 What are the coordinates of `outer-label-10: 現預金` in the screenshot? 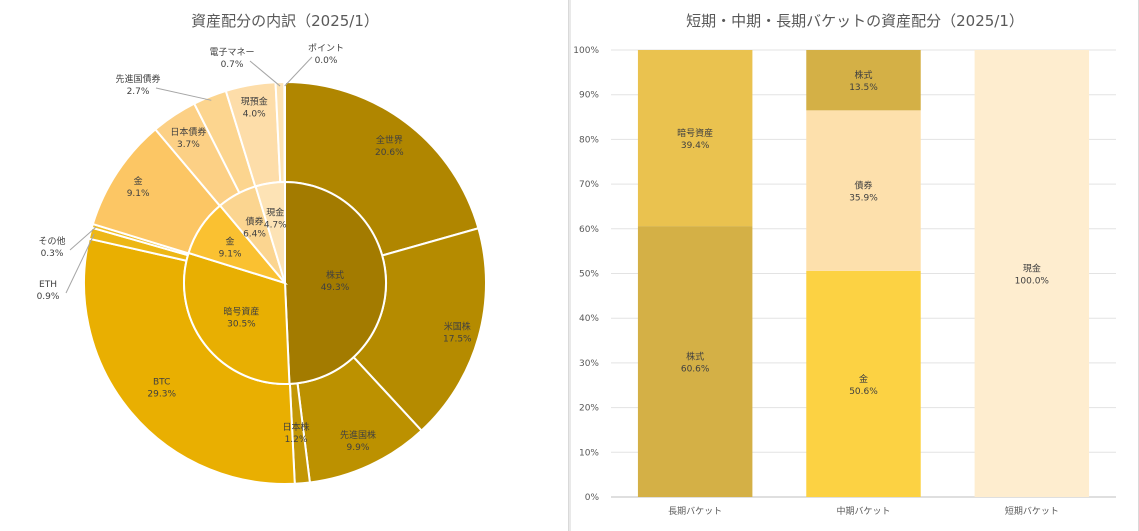 It's located at (254, 102).